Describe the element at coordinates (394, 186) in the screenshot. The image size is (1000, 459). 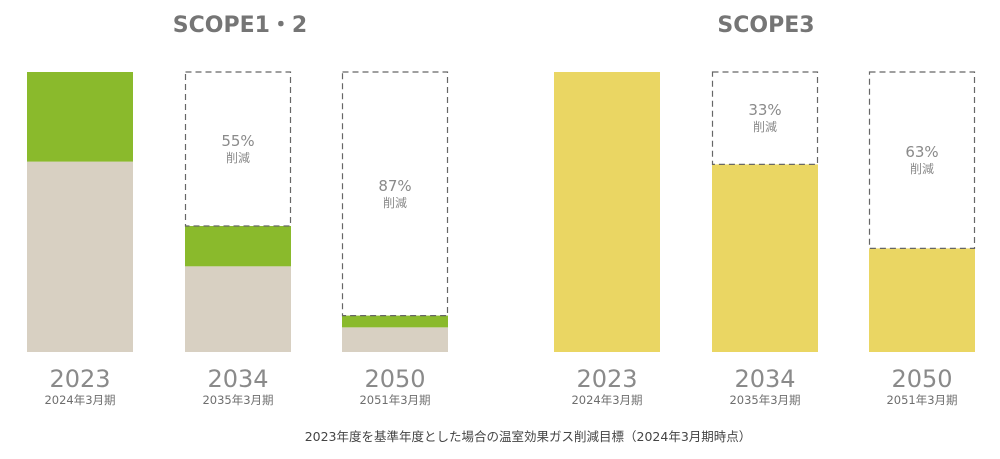
I see `reduction-percent-label: 87%` at that location.